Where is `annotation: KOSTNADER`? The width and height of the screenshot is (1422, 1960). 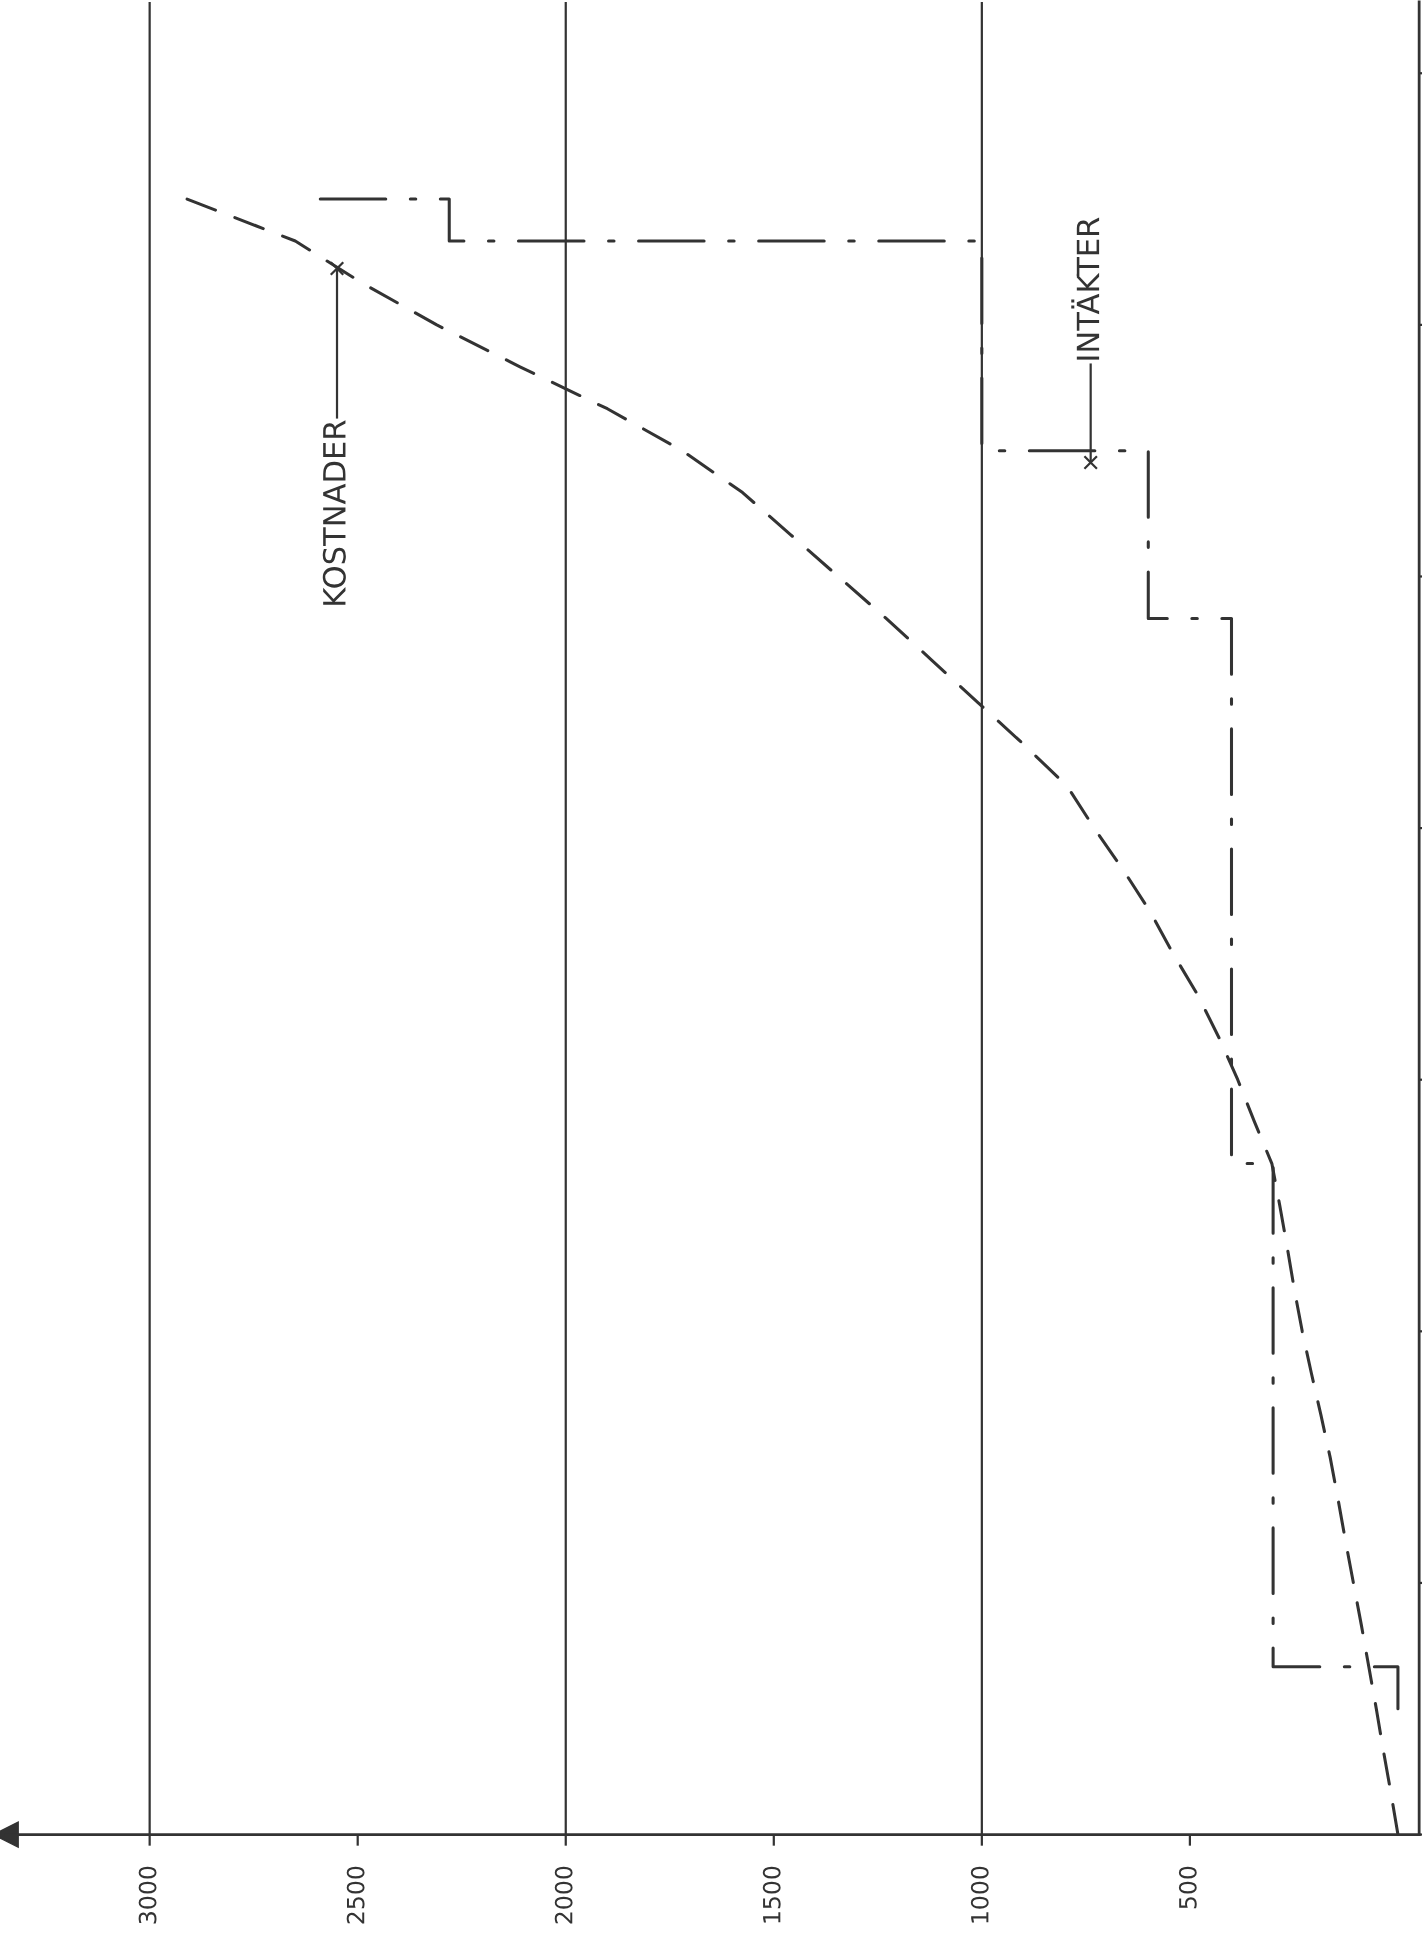 annotation: KOSTNADER is located at coordinates (334, 512).